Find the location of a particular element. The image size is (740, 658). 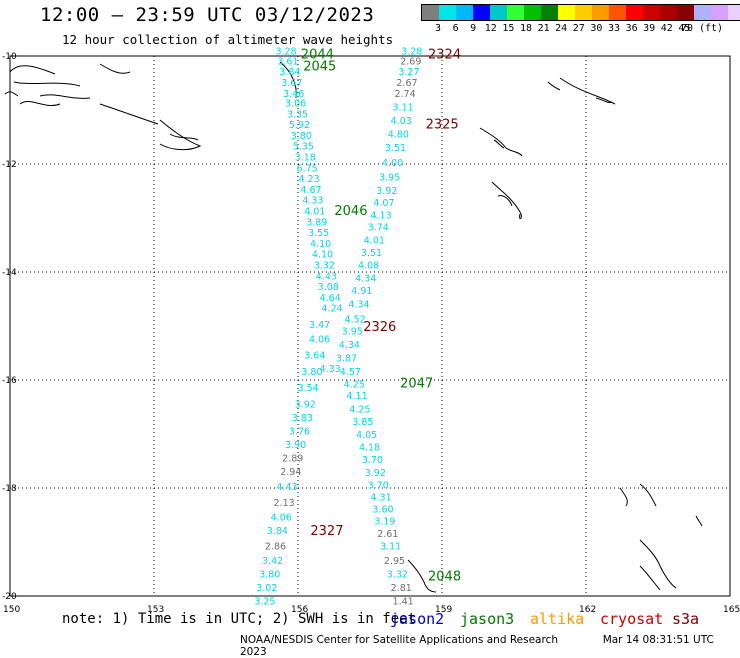

legend-jason2: jason2 is located at coordinates (417, 619).